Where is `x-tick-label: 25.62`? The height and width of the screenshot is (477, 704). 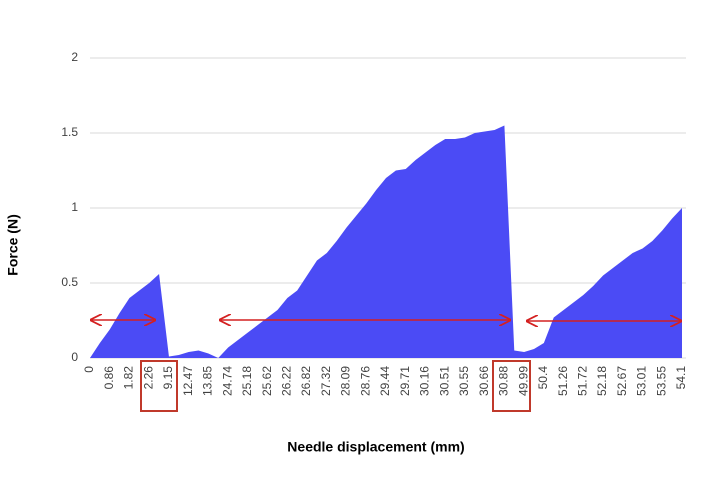
x-tick-label: 25.62 is located at coordinates (267, 381).